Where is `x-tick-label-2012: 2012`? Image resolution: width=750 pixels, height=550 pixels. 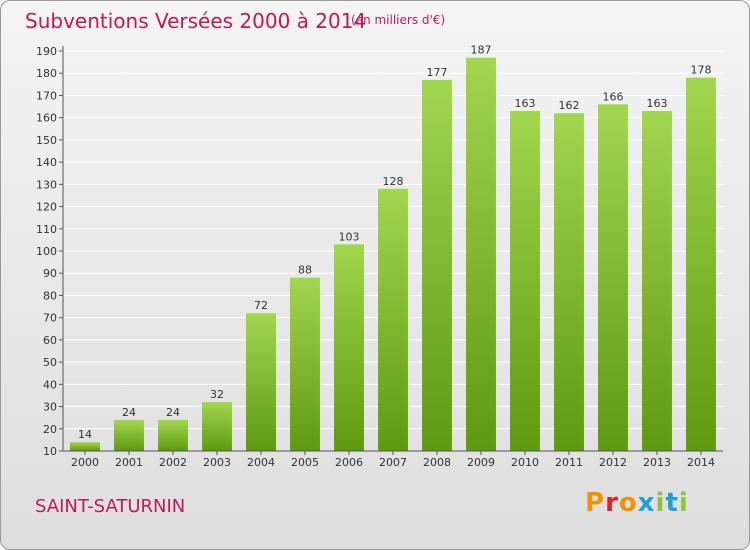 x-tick-label-2012: 2012 is located at coordinates (613, 462).